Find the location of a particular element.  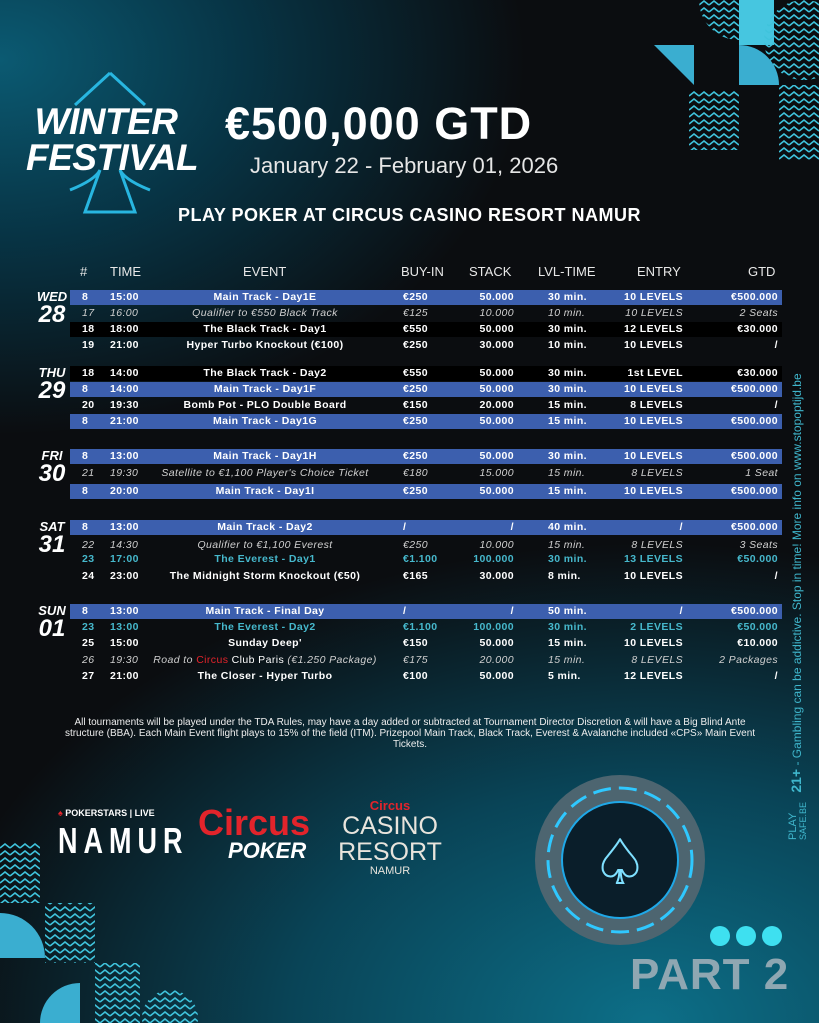

festival-logo: WINTER FESTIVAL is located at coordinates (112, 139).